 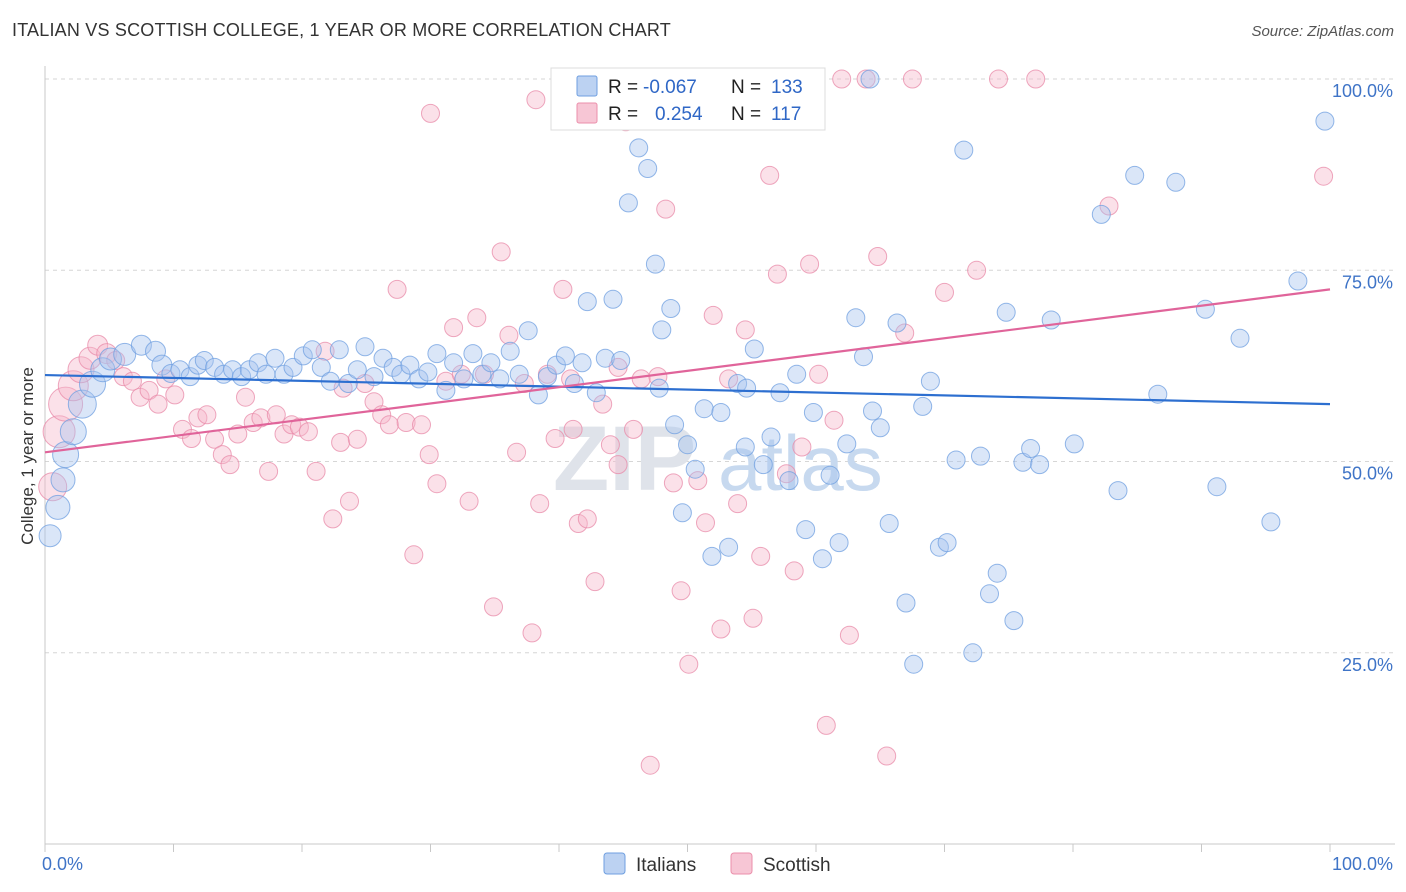 What do you see at coordinates (797, 865) in the screenshot?
I see `bottom-legend-scottish: Scottish` at bounding box center [797, 865].